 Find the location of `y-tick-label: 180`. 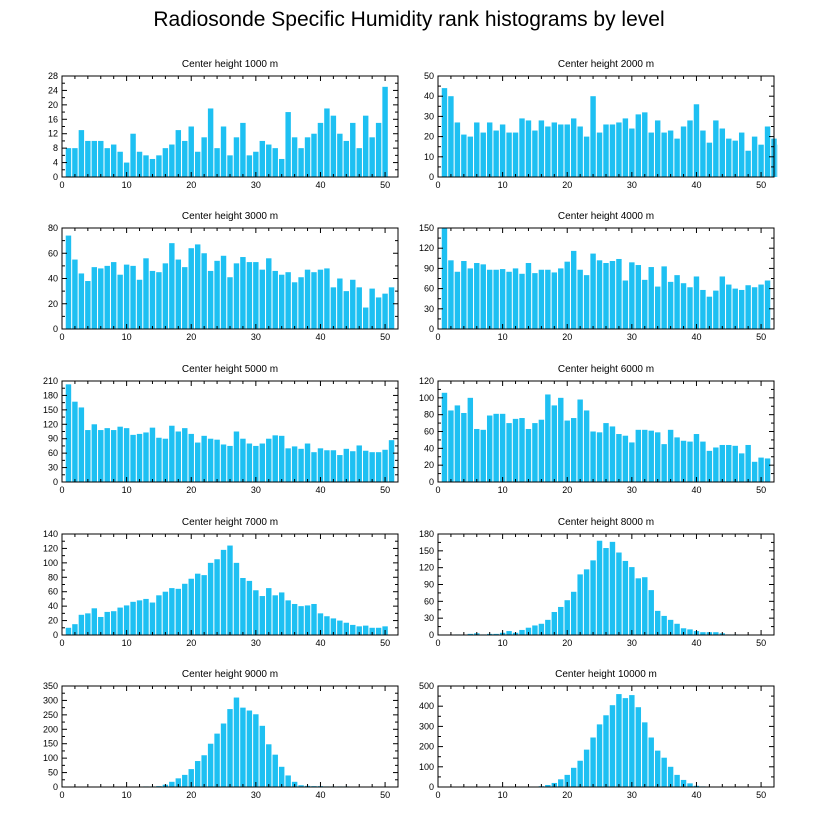

y-tick-label: 180 is located at coordinates (426, 534).